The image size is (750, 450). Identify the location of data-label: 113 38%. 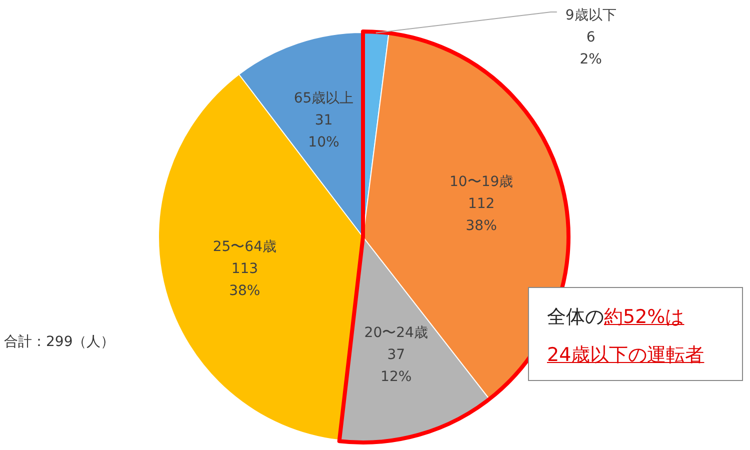
(244, 280).